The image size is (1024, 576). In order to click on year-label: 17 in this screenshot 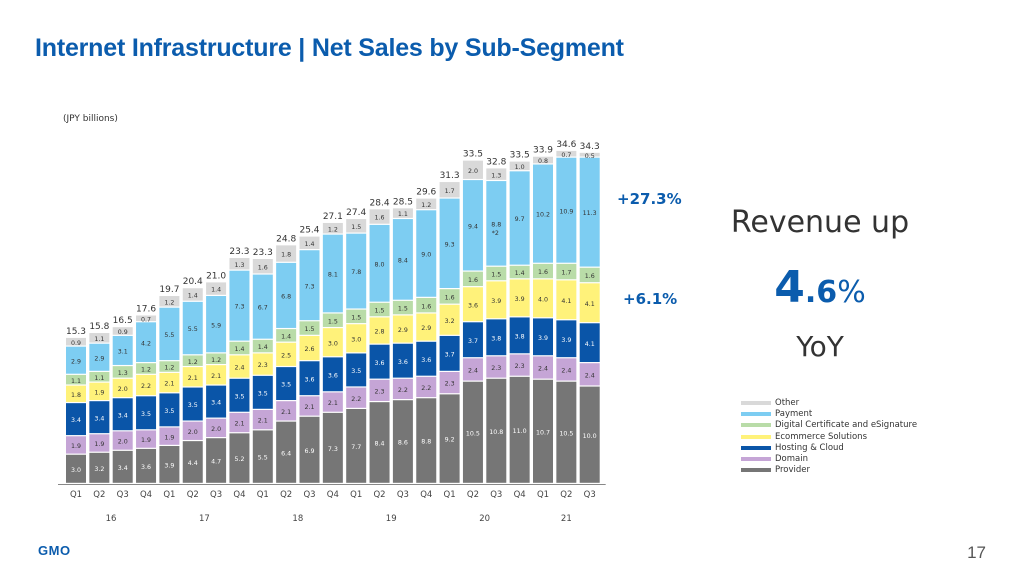, I will do `click(204, 519)`.